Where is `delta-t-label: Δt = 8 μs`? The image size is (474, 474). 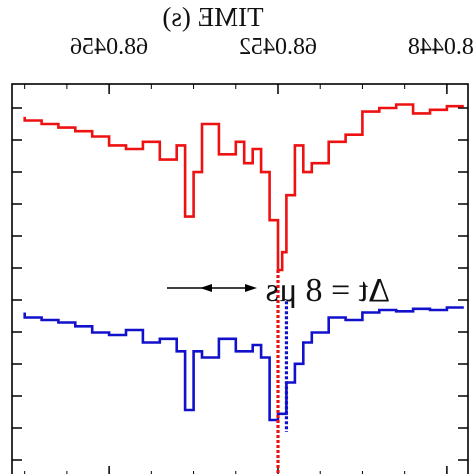
delta-t-label: Δt = 8 μs is located at coordinates (328, 290).